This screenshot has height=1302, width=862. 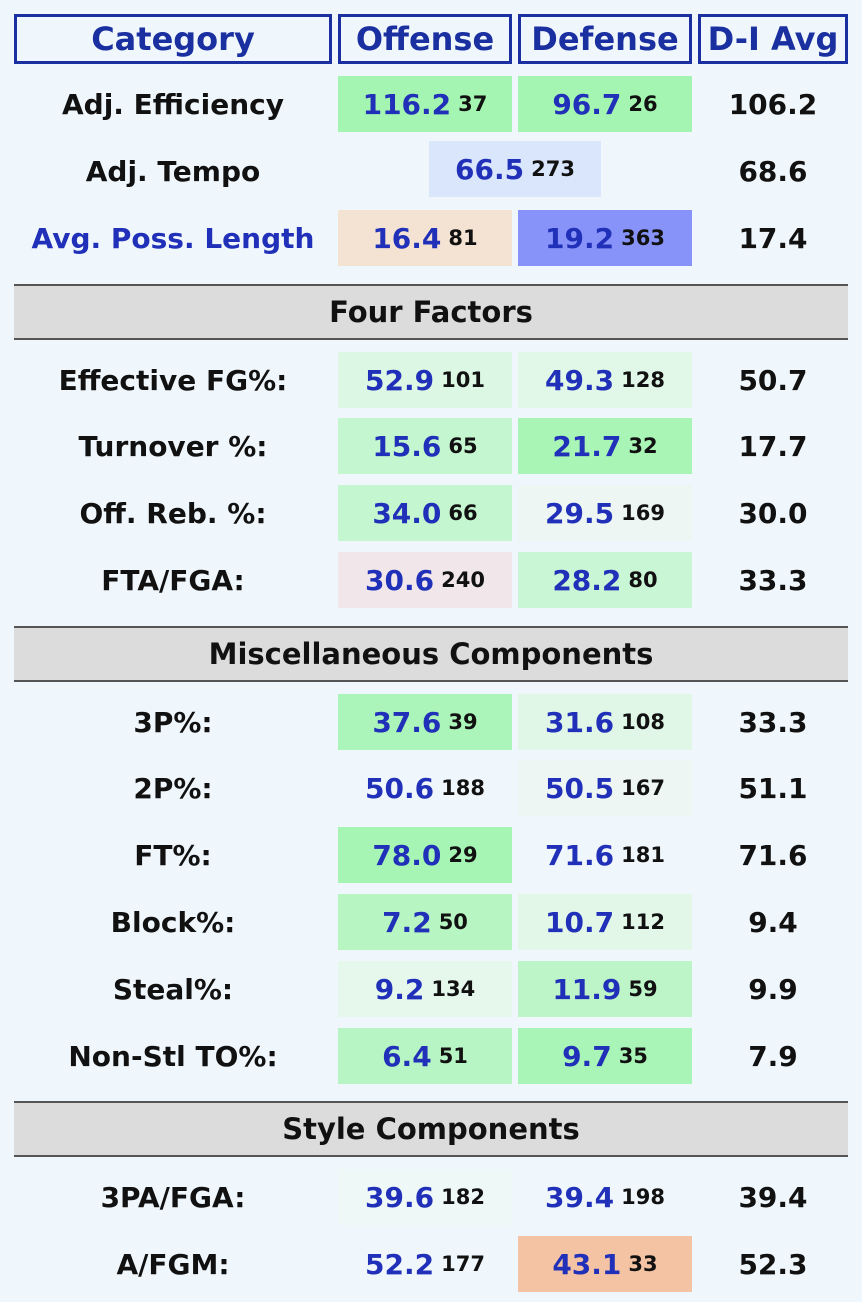 What do you see at coordinates (587, 989) in the screenshot?
I see `steal-defense-value: 11.9` at bounding box center [587, 989].